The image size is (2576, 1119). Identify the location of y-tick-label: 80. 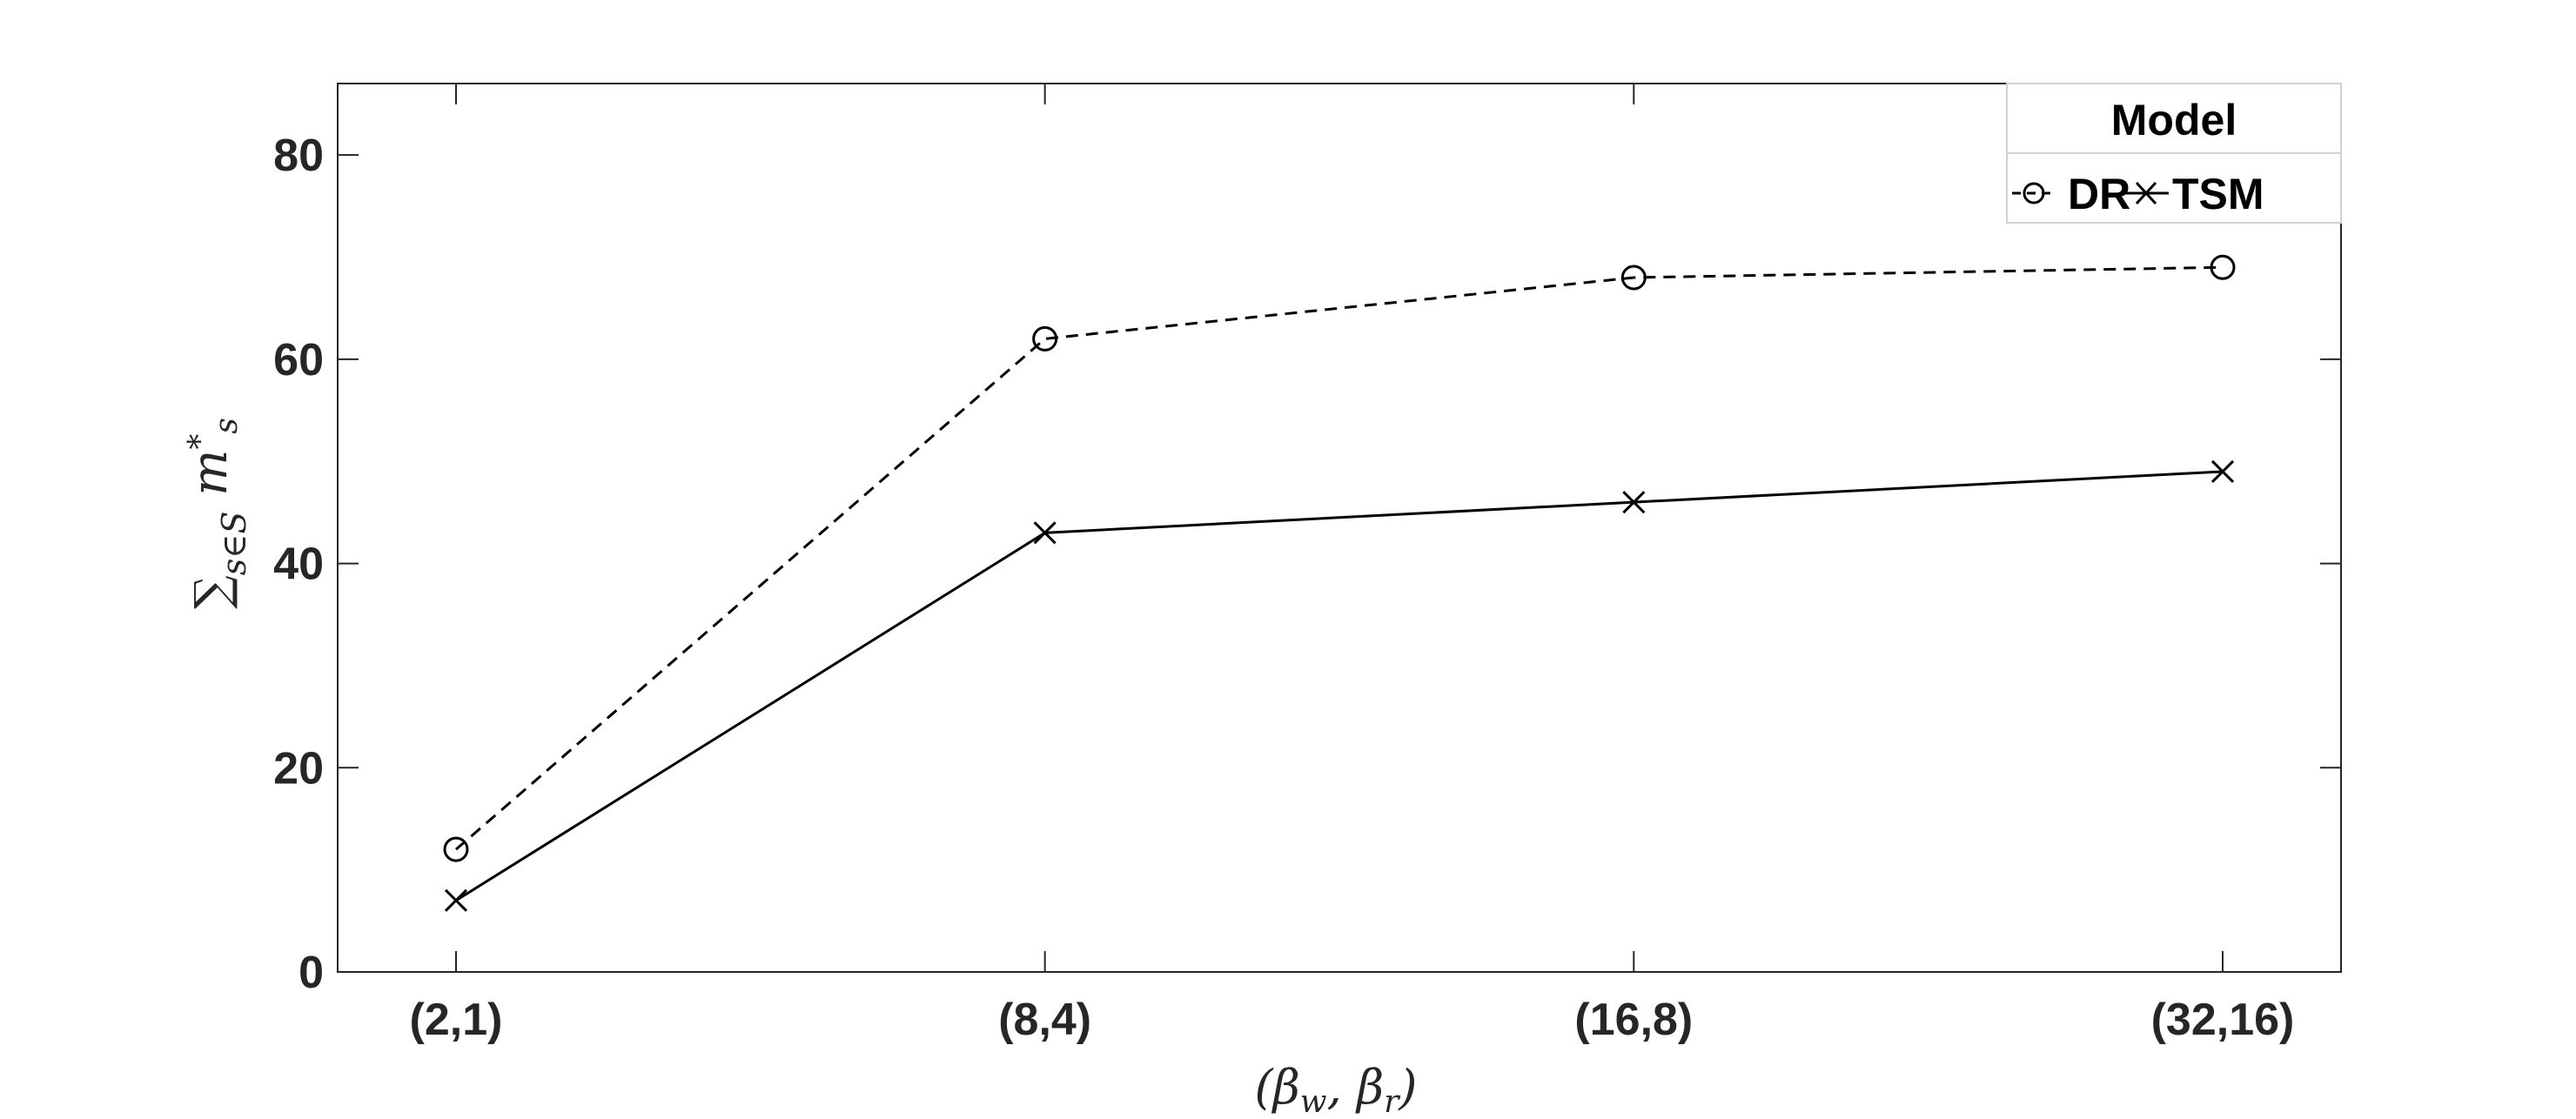
(298, 156).